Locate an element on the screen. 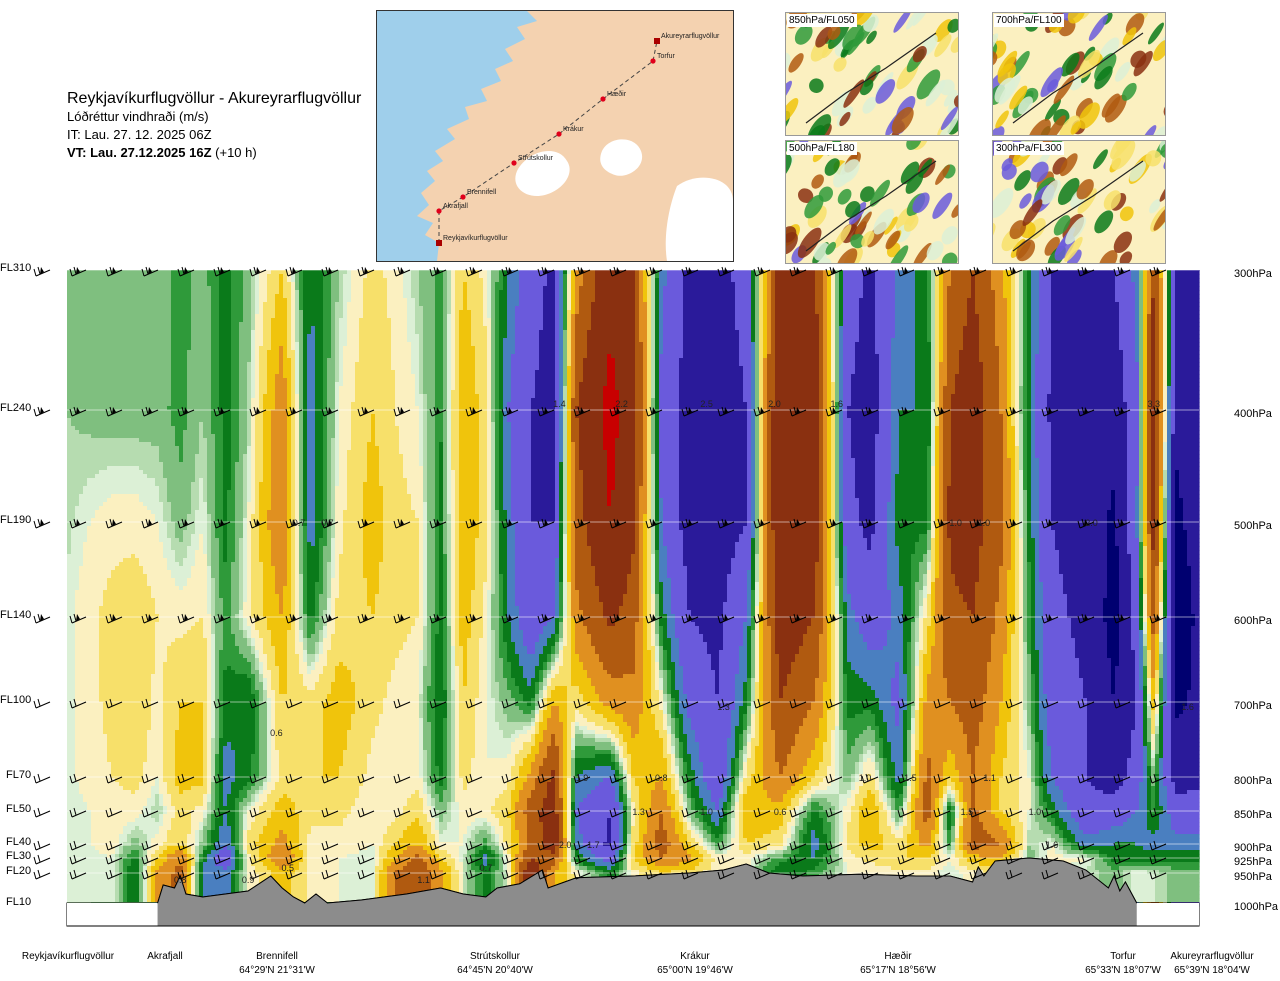  thumbnail-850: 850hPa/FL050 is located at coordinates (872, 74).